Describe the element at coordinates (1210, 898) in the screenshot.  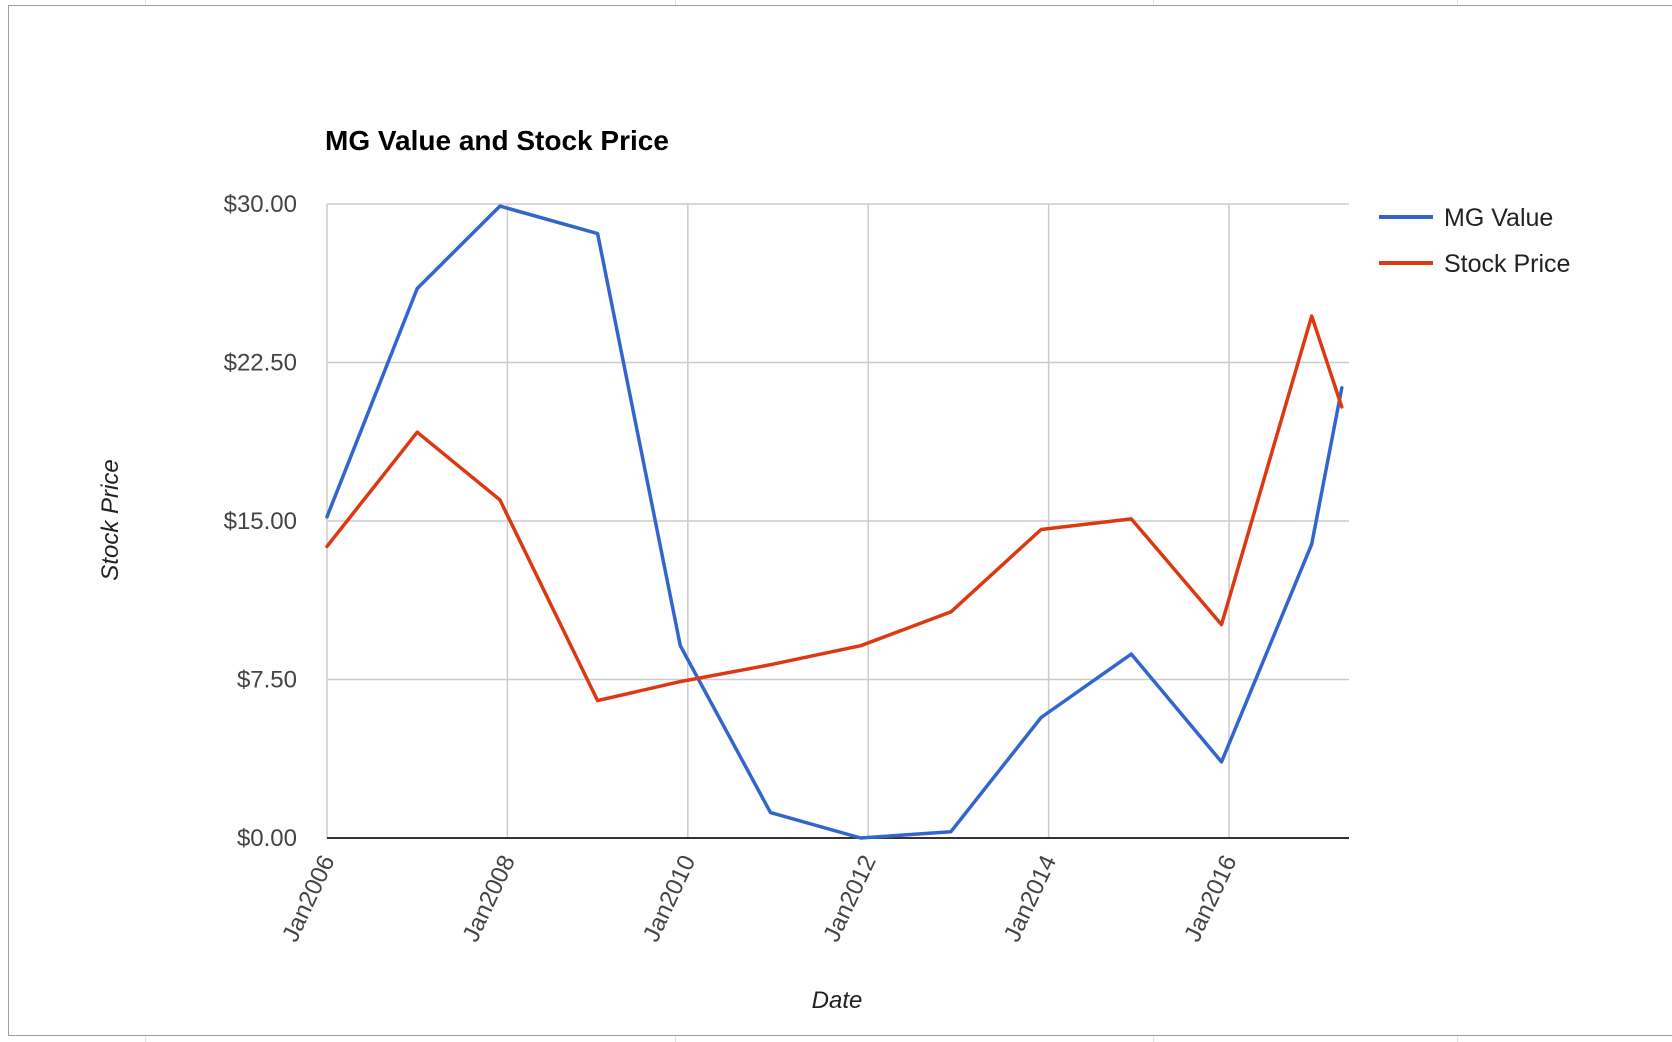
I see `x-tick-label: Jan2016` at that location.